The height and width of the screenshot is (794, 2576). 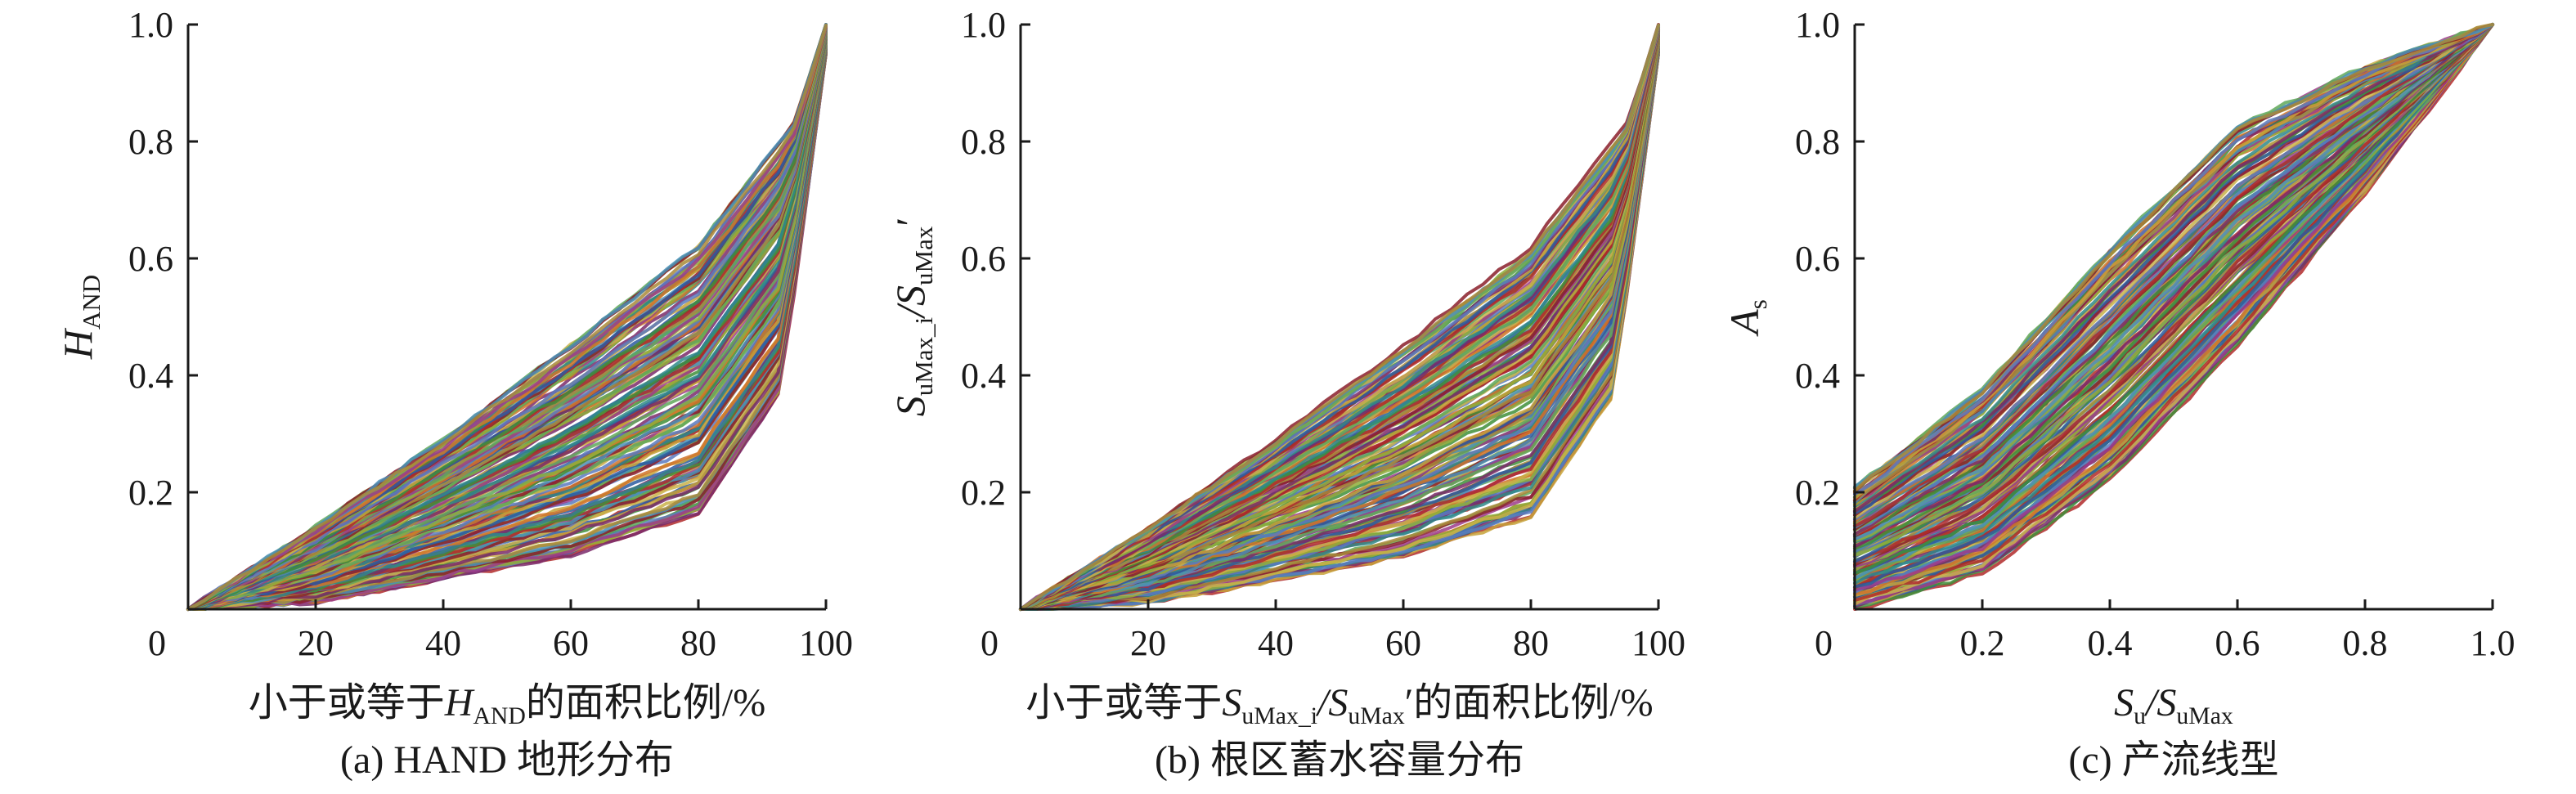 What do you see at coordinates (2173, 705) in the screenshot?
I see `x-axis-label: Su/SuMax` at bounding box center [2173, 705].